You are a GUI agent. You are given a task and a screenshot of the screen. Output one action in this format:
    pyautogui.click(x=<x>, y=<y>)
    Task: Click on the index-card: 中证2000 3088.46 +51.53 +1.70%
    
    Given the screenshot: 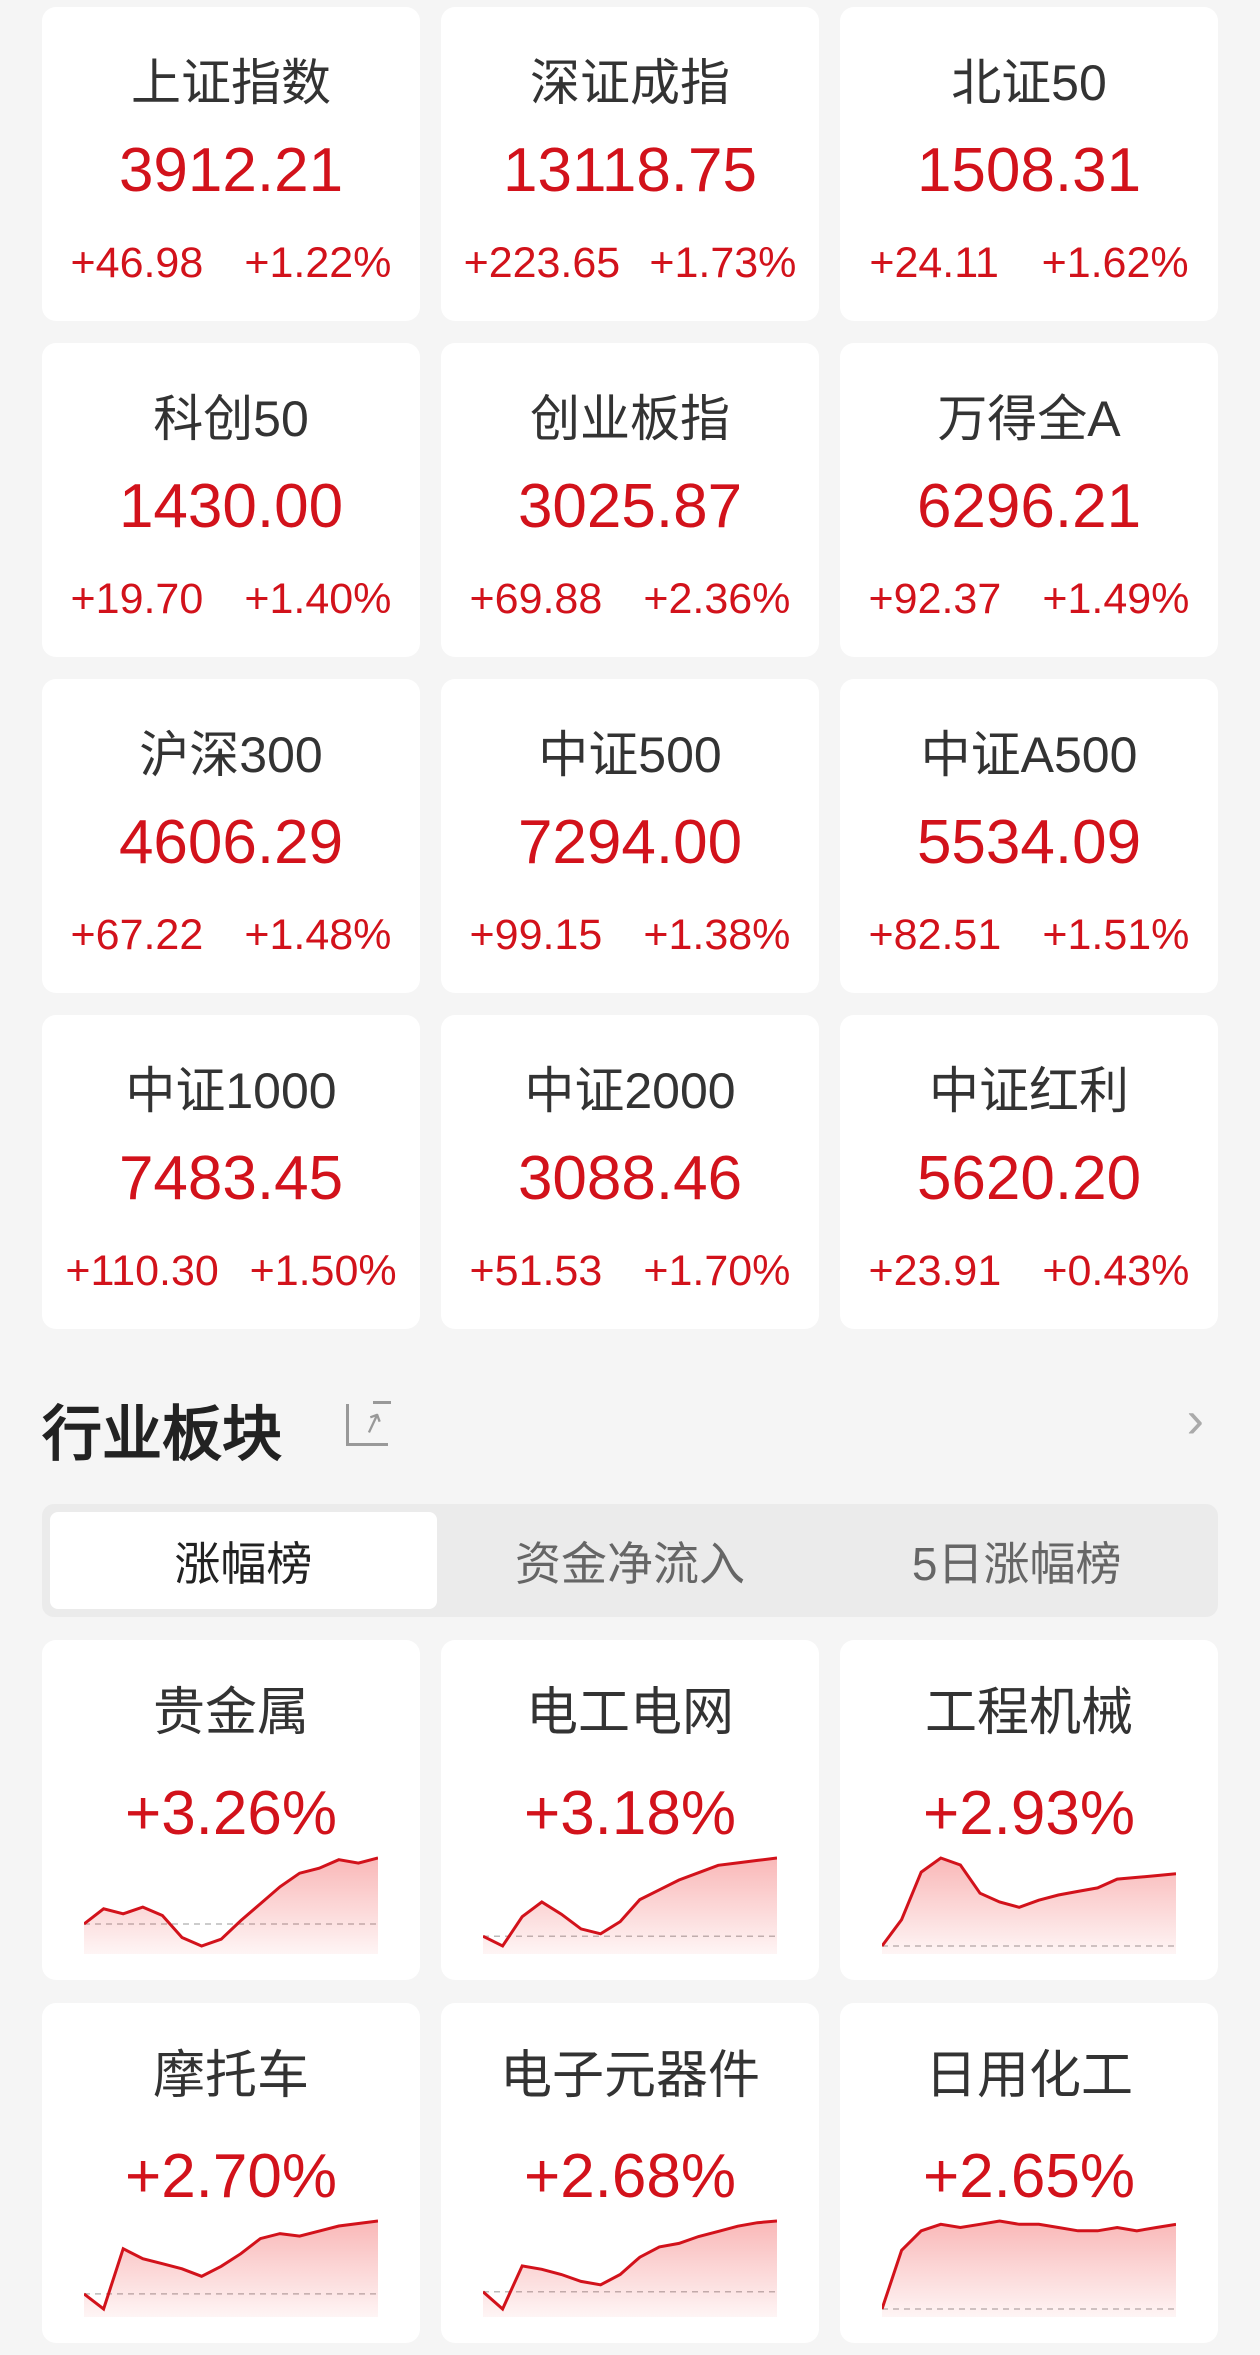 What is the action you would take?
    pyautogui.click(x=630, y=1172)
    